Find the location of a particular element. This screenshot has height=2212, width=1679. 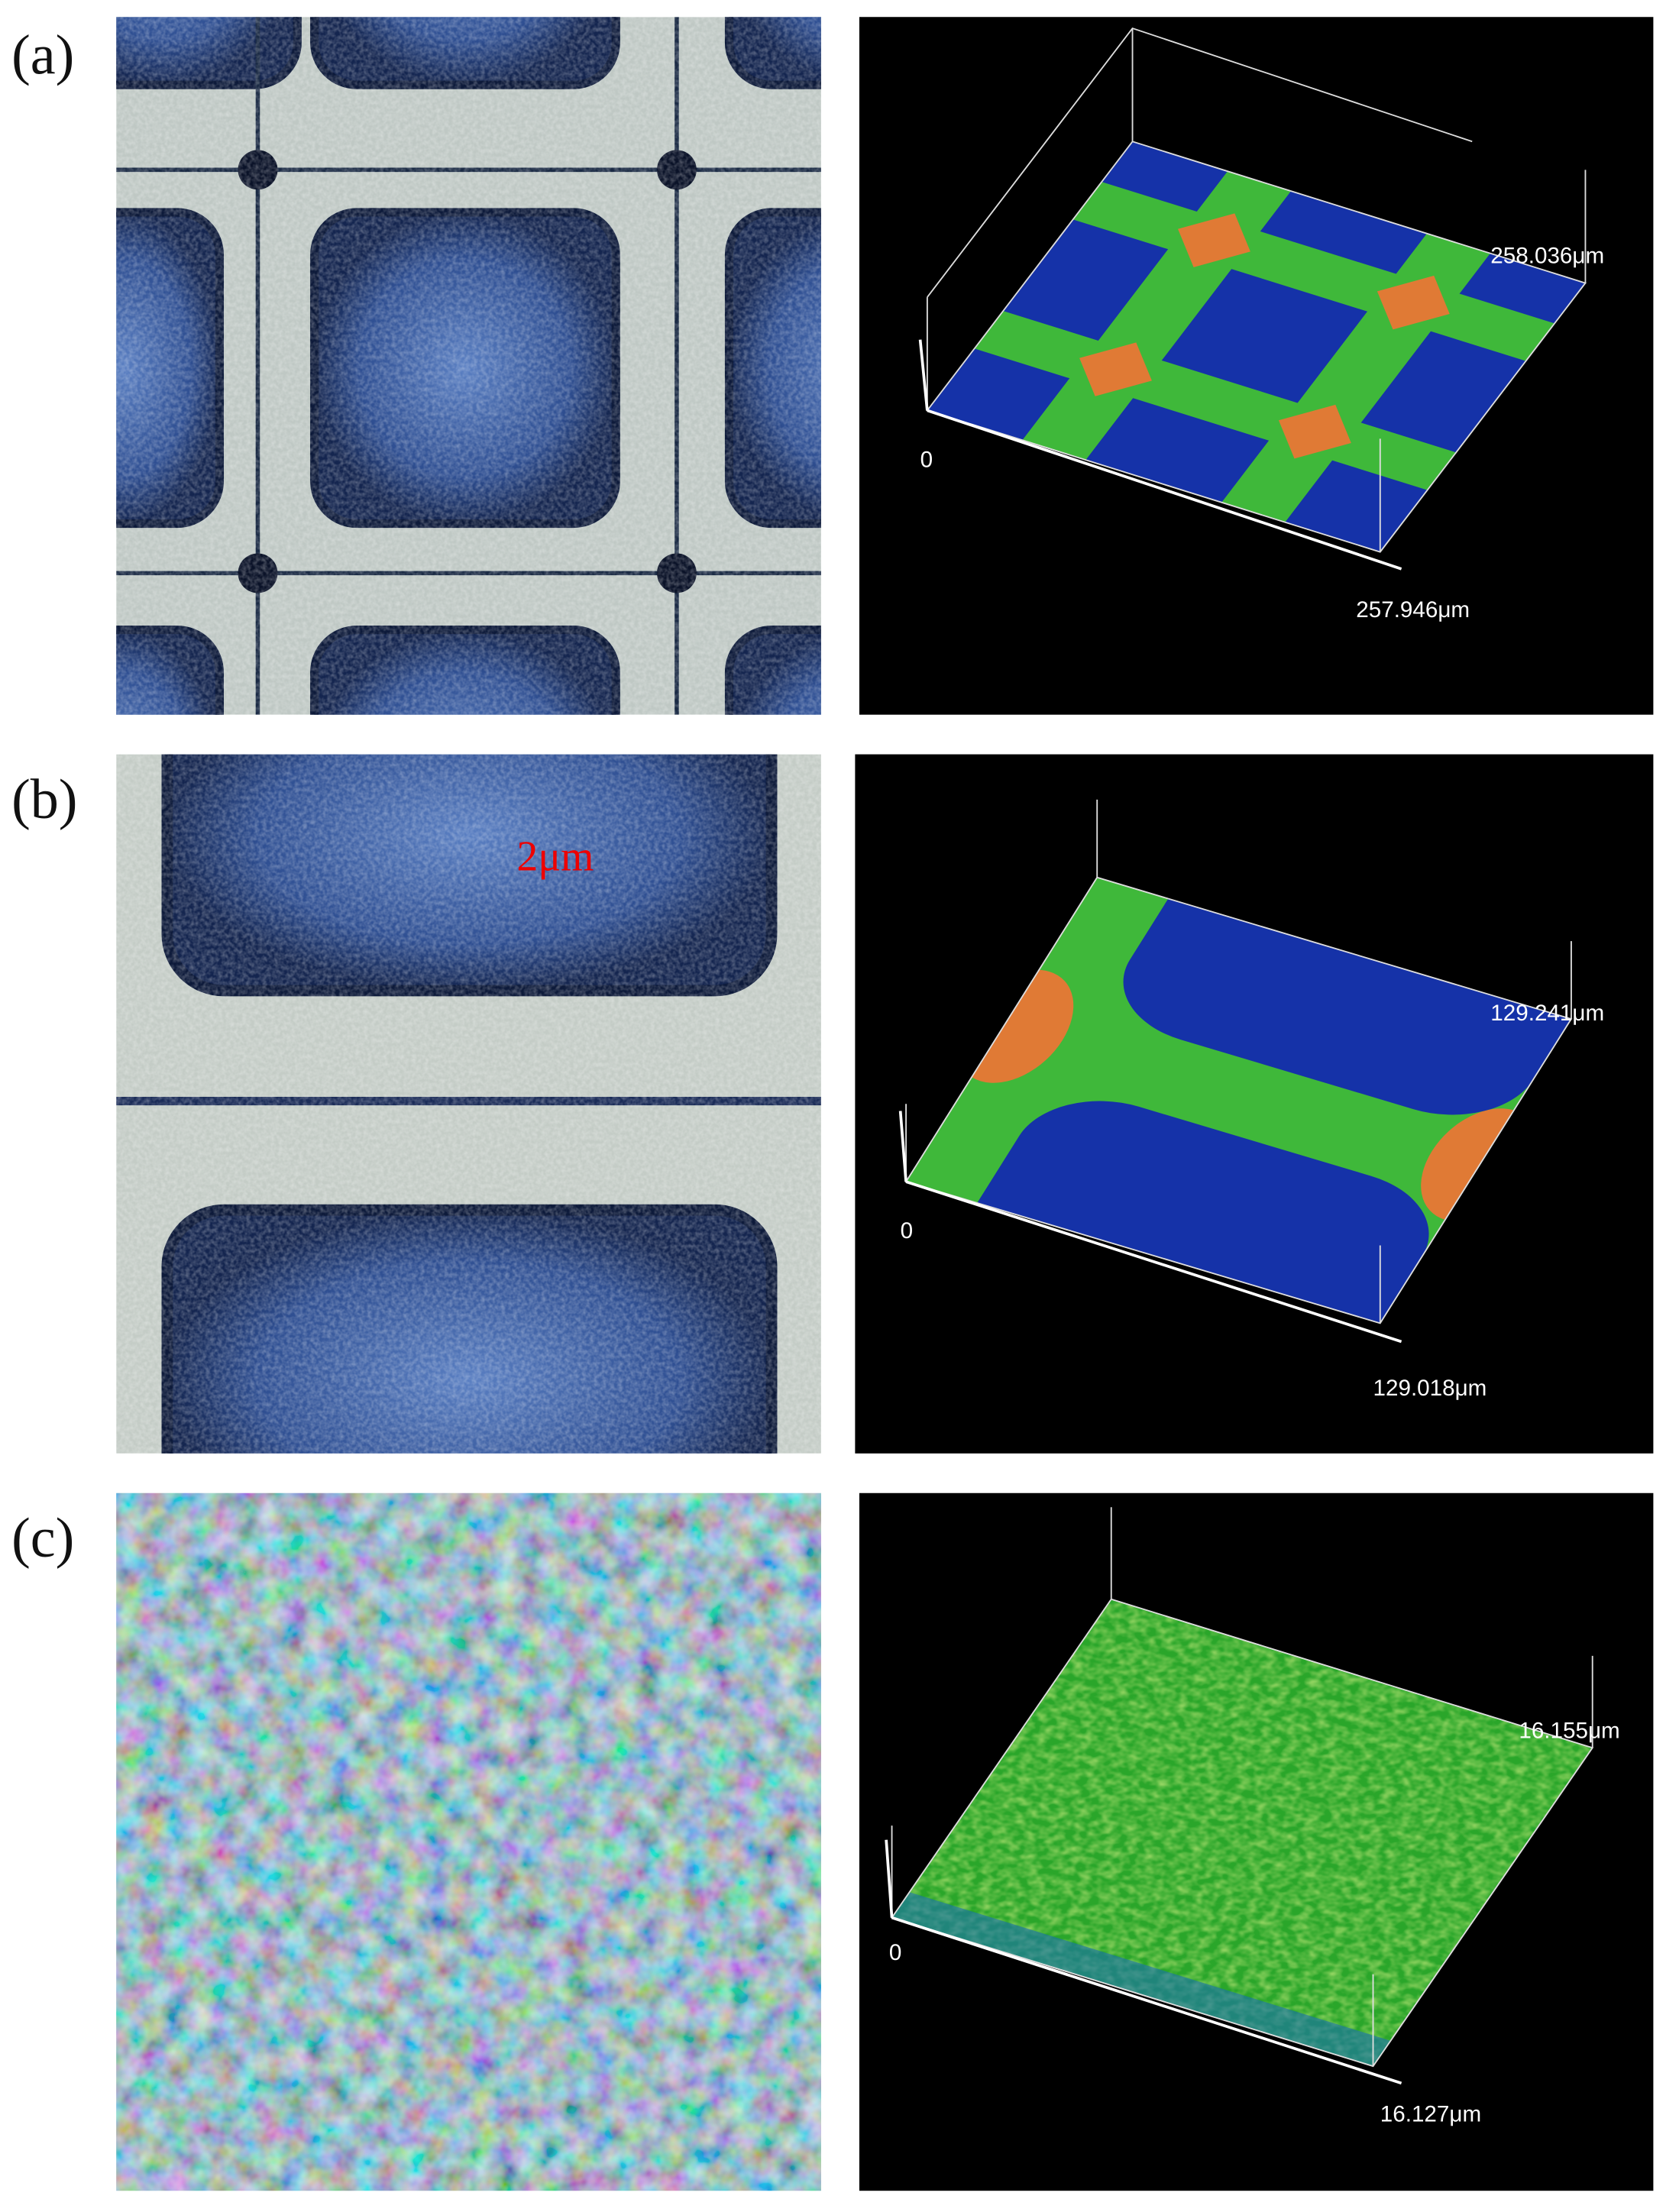

x-extent-label: 129.018μm is located at coordinates (1430, 1388).